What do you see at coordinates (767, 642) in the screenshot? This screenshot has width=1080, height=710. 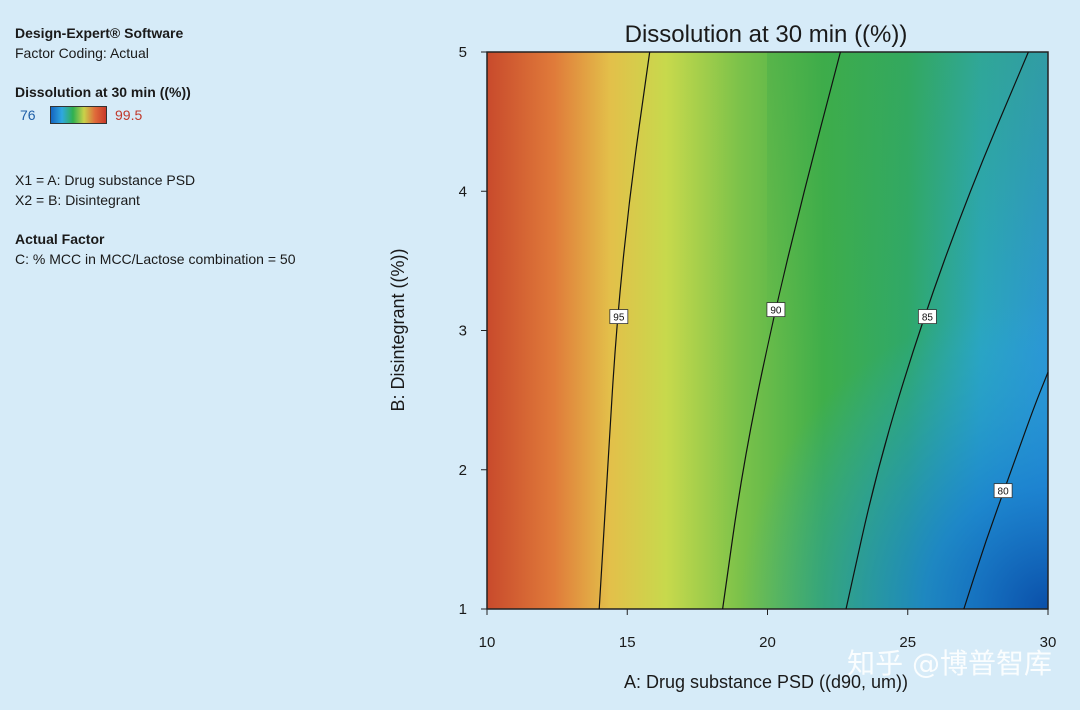 I see `x-tick-label: 20` at bounding box center [767, 642].